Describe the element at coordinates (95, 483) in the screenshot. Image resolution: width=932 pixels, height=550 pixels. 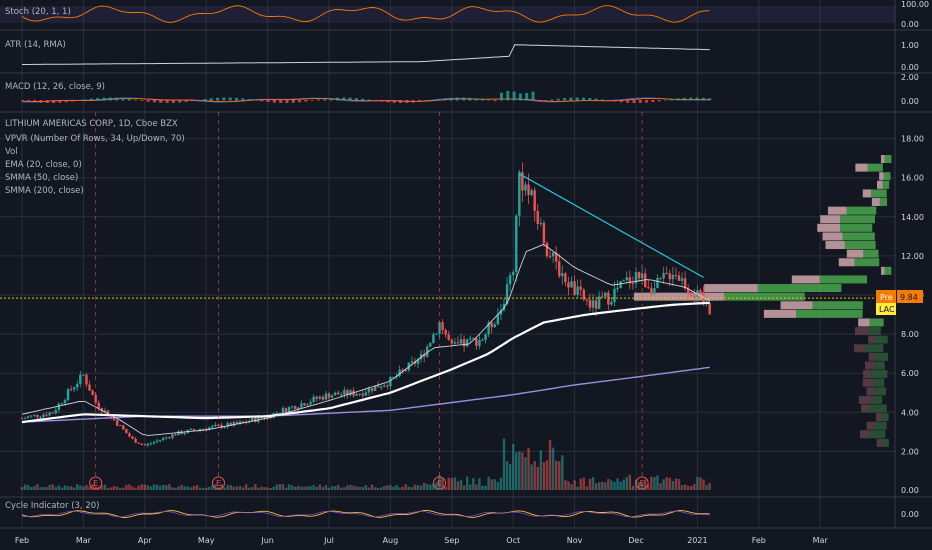
I see `earnings-label-0: E` at that location.